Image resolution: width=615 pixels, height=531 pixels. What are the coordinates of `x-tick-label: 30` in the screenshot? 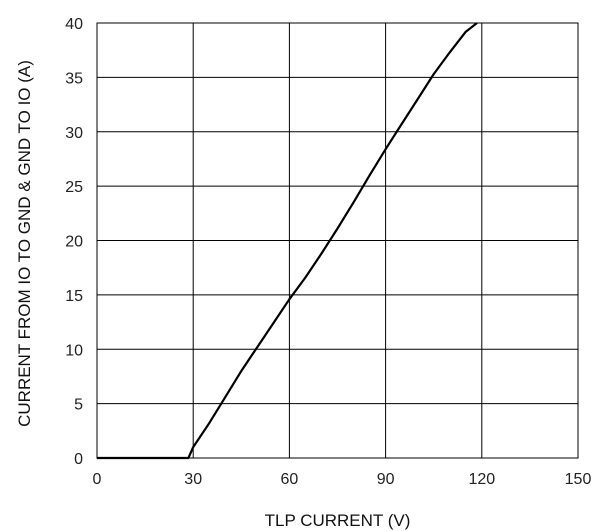 It's located at (193, 479).